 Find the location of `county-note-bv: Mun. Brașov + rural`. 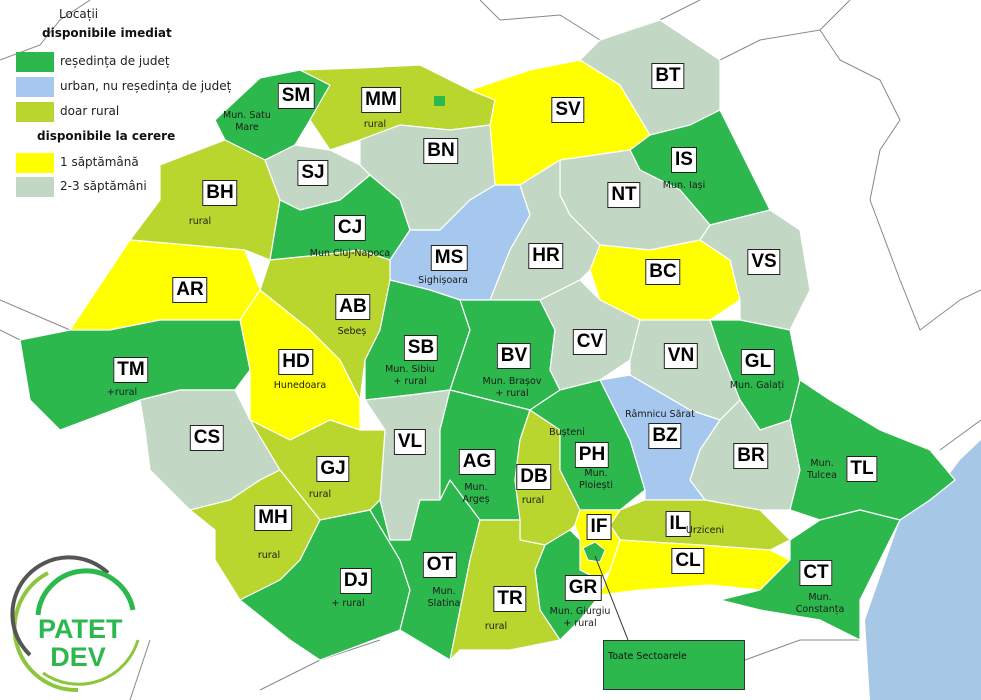

county-note-bv: Mun. Brașov + rural is located at coordinates (512, 387).